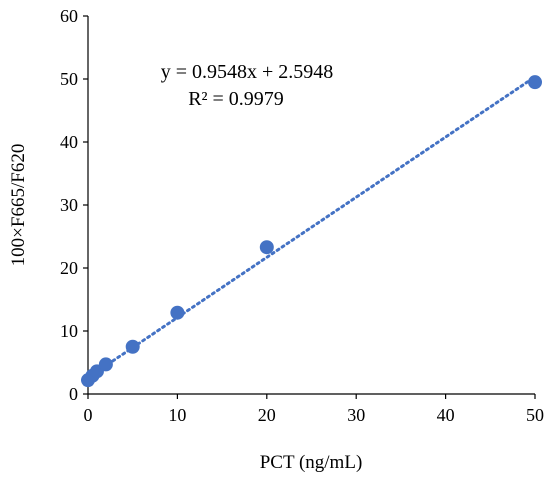  What do you see at coordinates (69, 79) in the screenshot?
I see `y-tick-label: 50` at bounding box center [69, 79].